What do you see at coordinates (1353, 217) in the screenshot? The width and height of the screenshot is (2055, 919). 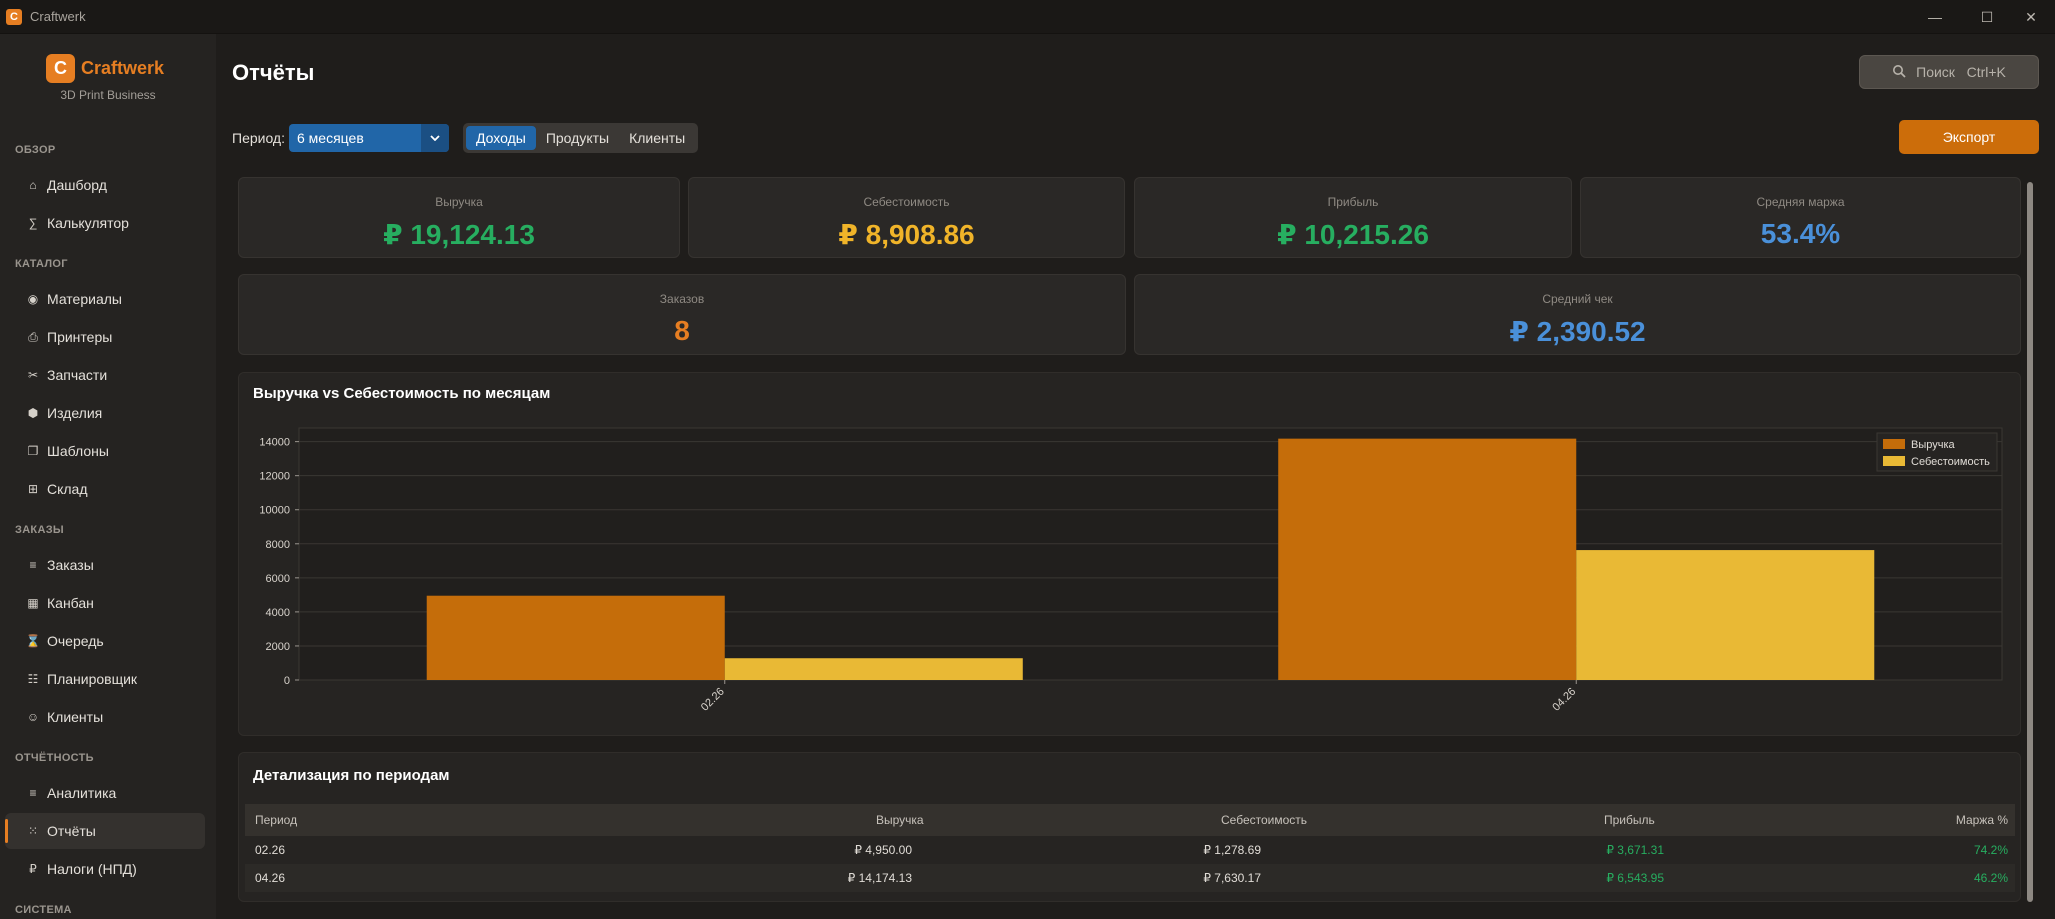 I see `kpi-card-profit: Прибыль ₽ 10,215.26` at bounding box center [1353, 217].